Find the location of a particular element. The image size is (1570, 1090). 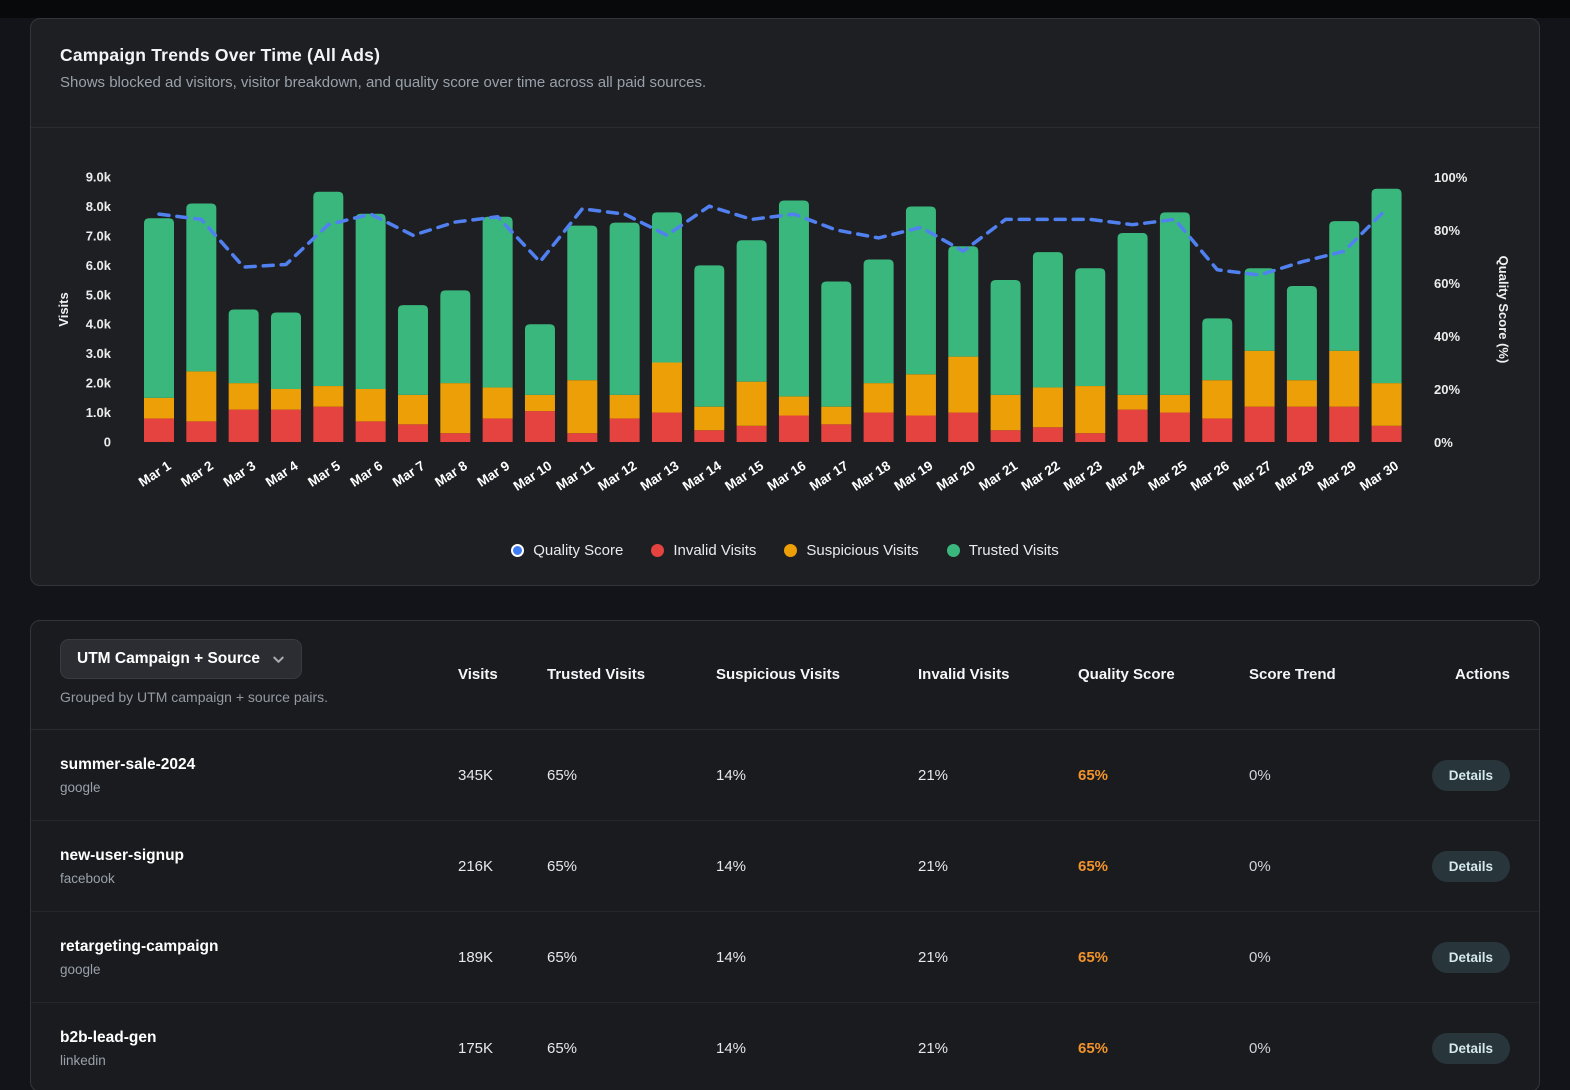

visits-value: 345K is located at coordinates (476, 775).